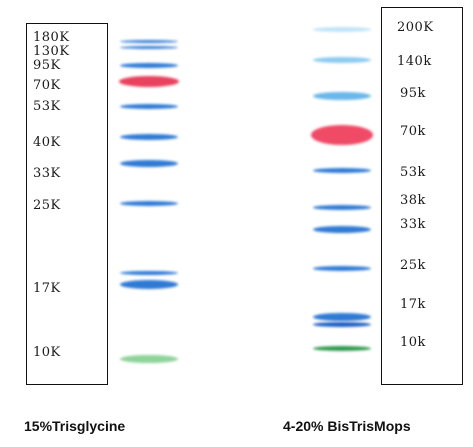 The height and width of the screenshot is (447, 473). Describe the element at coordinates (342, 207) in the screenshot. I see `gel-band-38k-right` at that location.